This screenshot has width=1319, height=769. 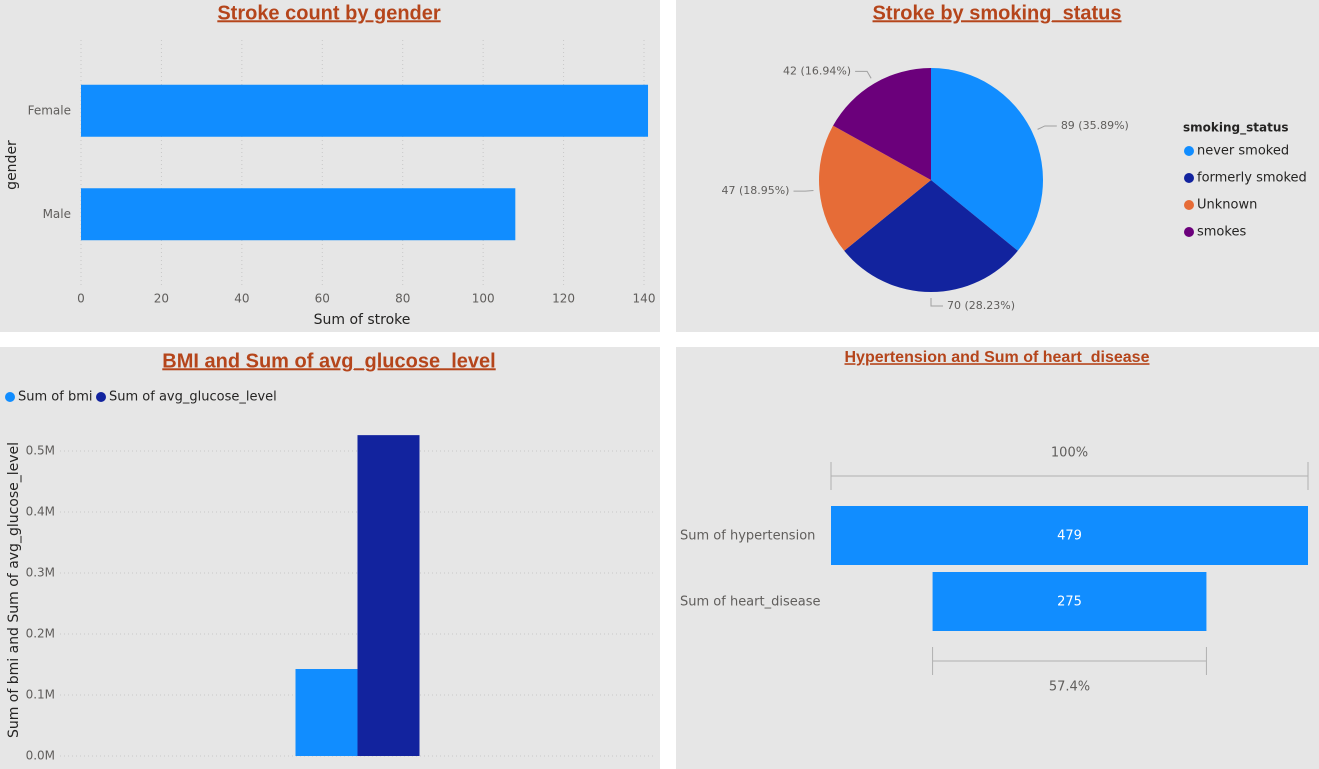 I want to click on data-label: 42 (16.94%), so click(x=817, y=70).